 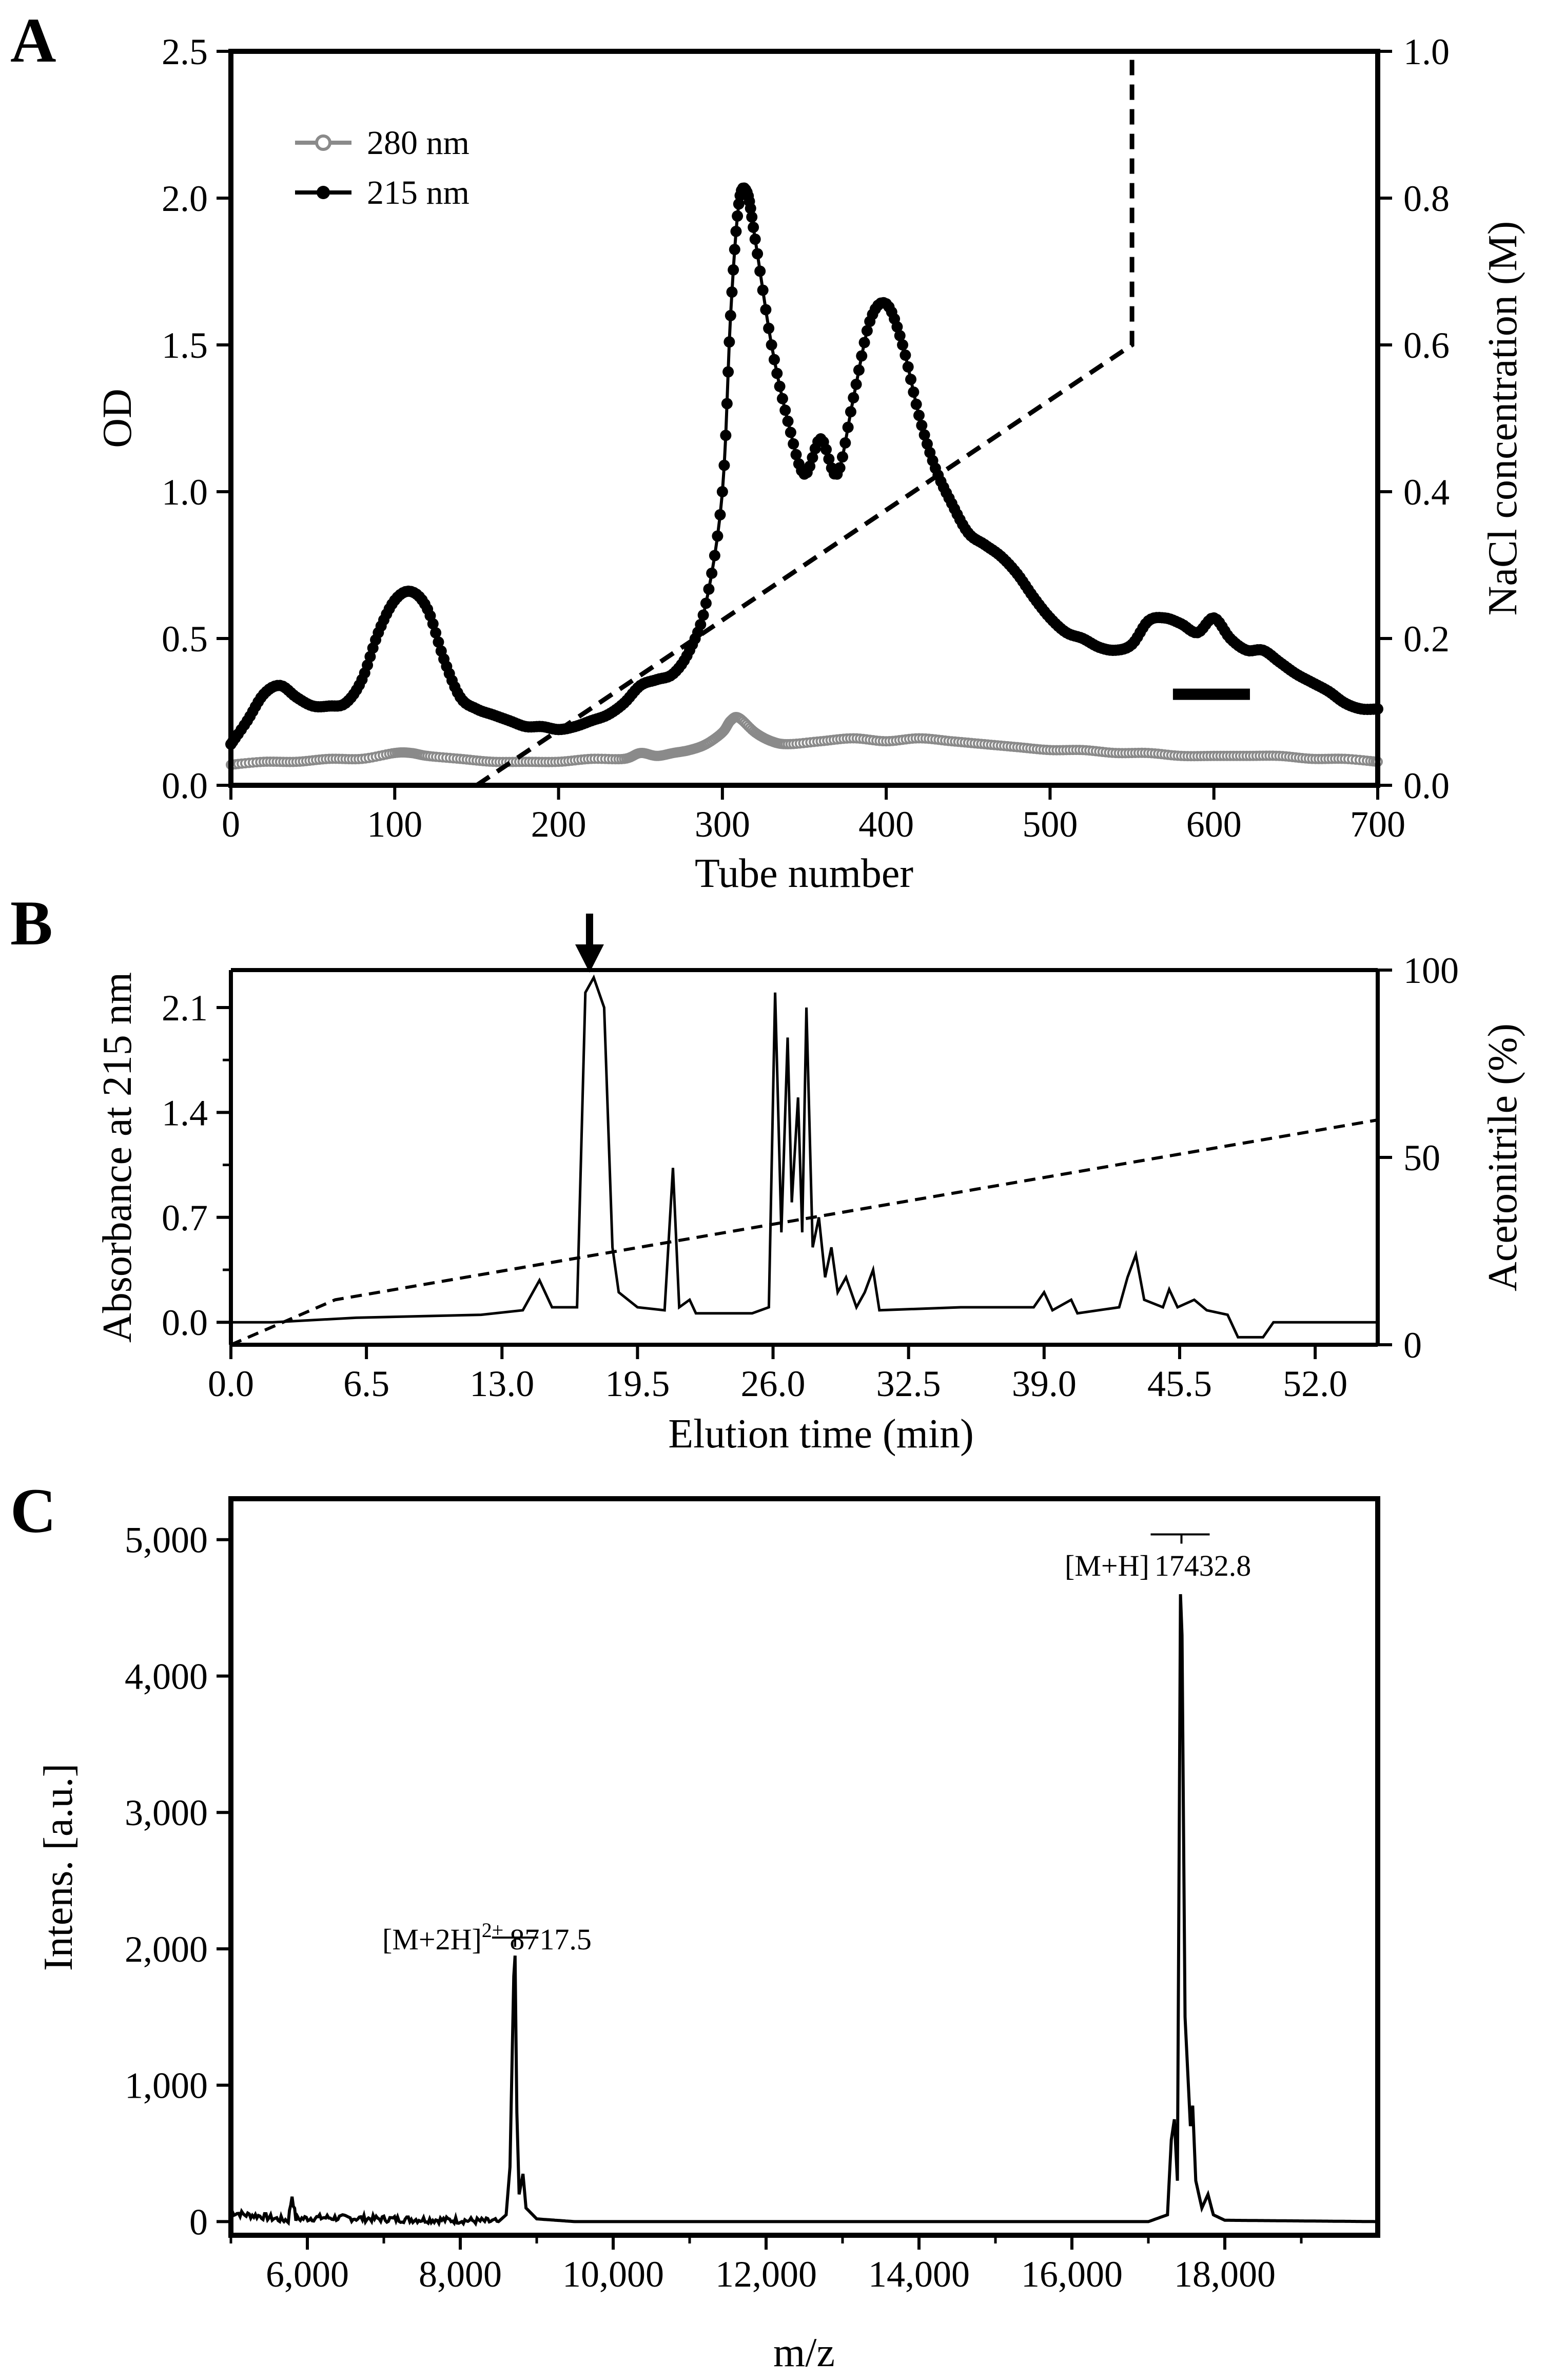 What do you see at coordinates (118, 1157) in the screenshot?
I see `panel-b-y-axis-label: Absorbance at 215 nm` at bounding box center [118, 1157].